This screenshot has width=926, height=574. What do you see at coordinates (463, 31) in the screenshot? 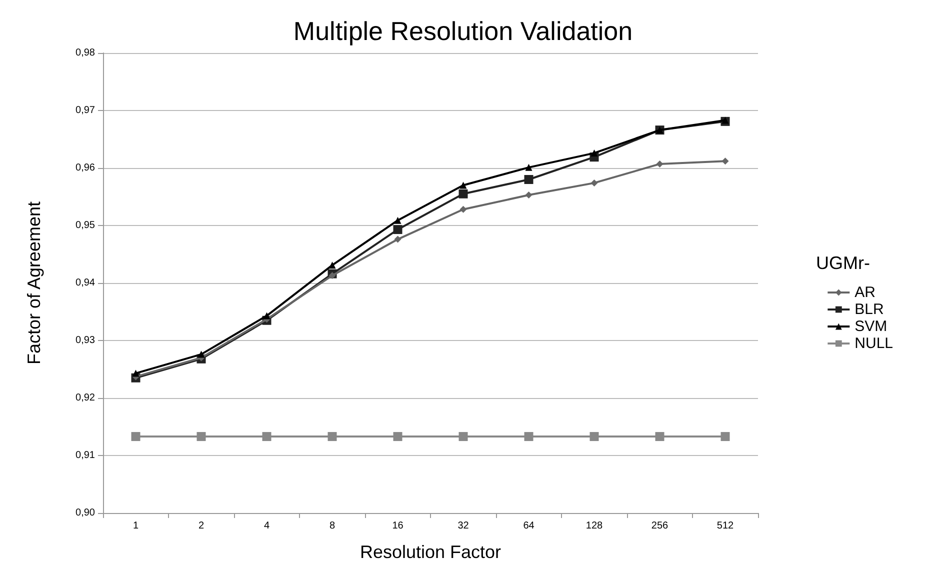
I see `chart-title: Multiple Resolution Validation` at bounding box center [463, 31].